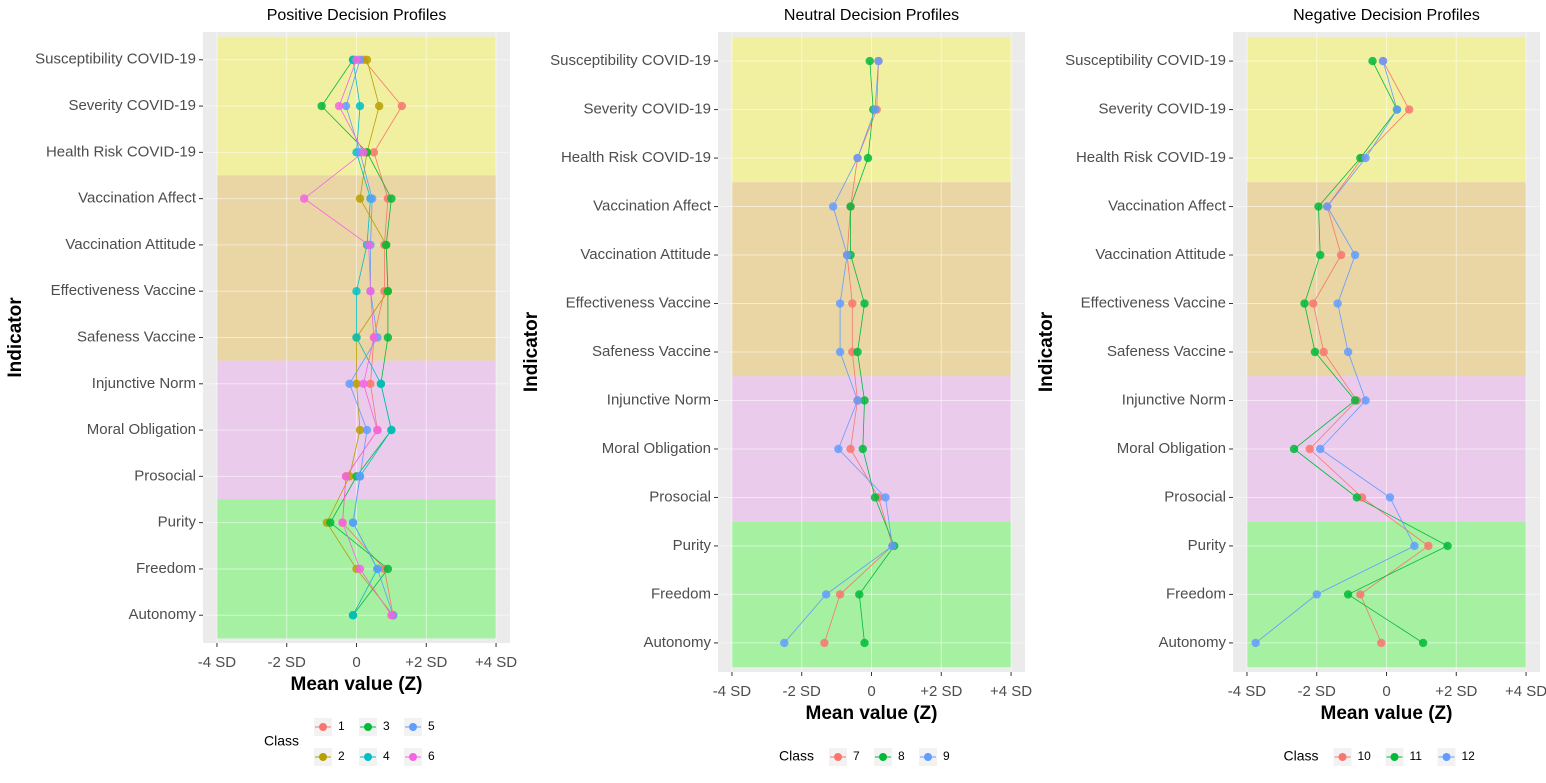 The image size is (1546, 783). I want to click on legend-label: 6, so click(431, 756).